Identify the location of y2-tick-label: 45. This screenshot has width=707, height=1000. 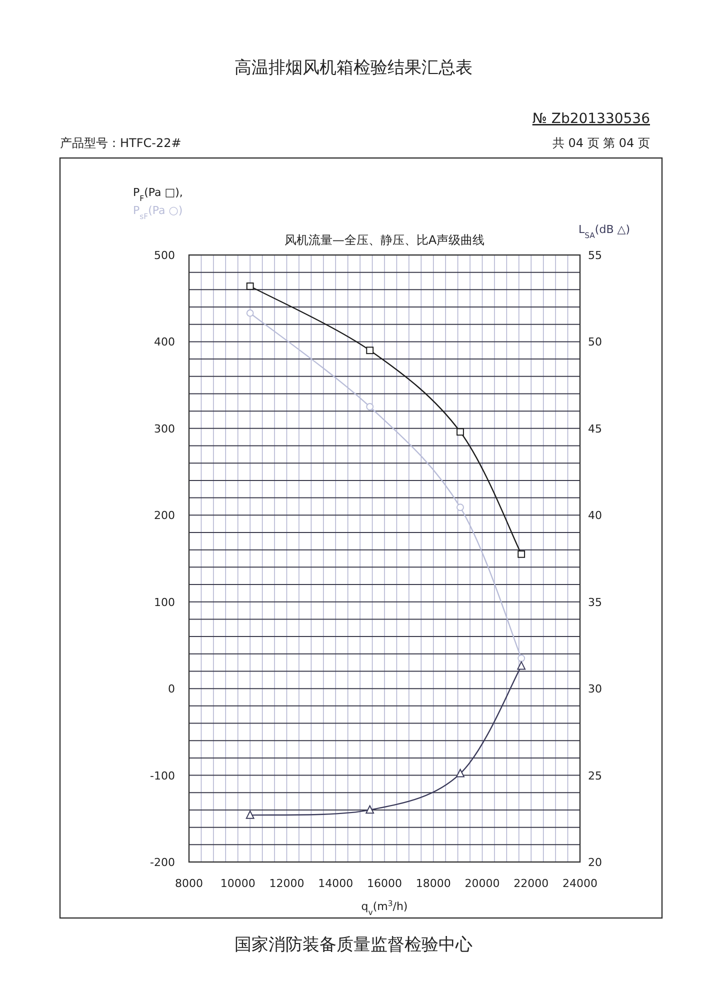
(595, 429).